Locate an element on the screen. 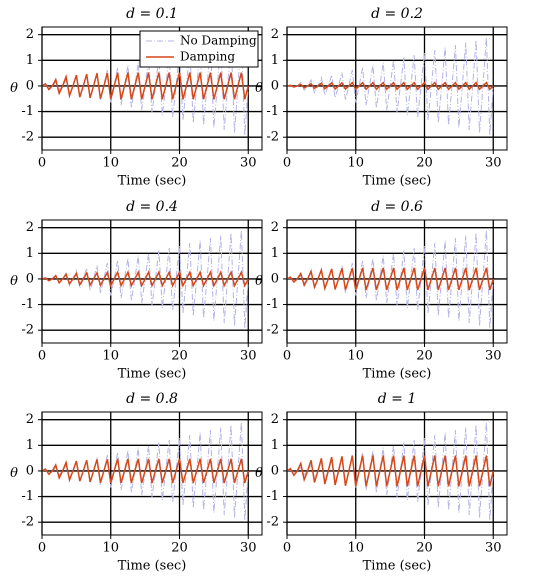  chart-title: d = 0.6 is located at coordinates (397, 207).